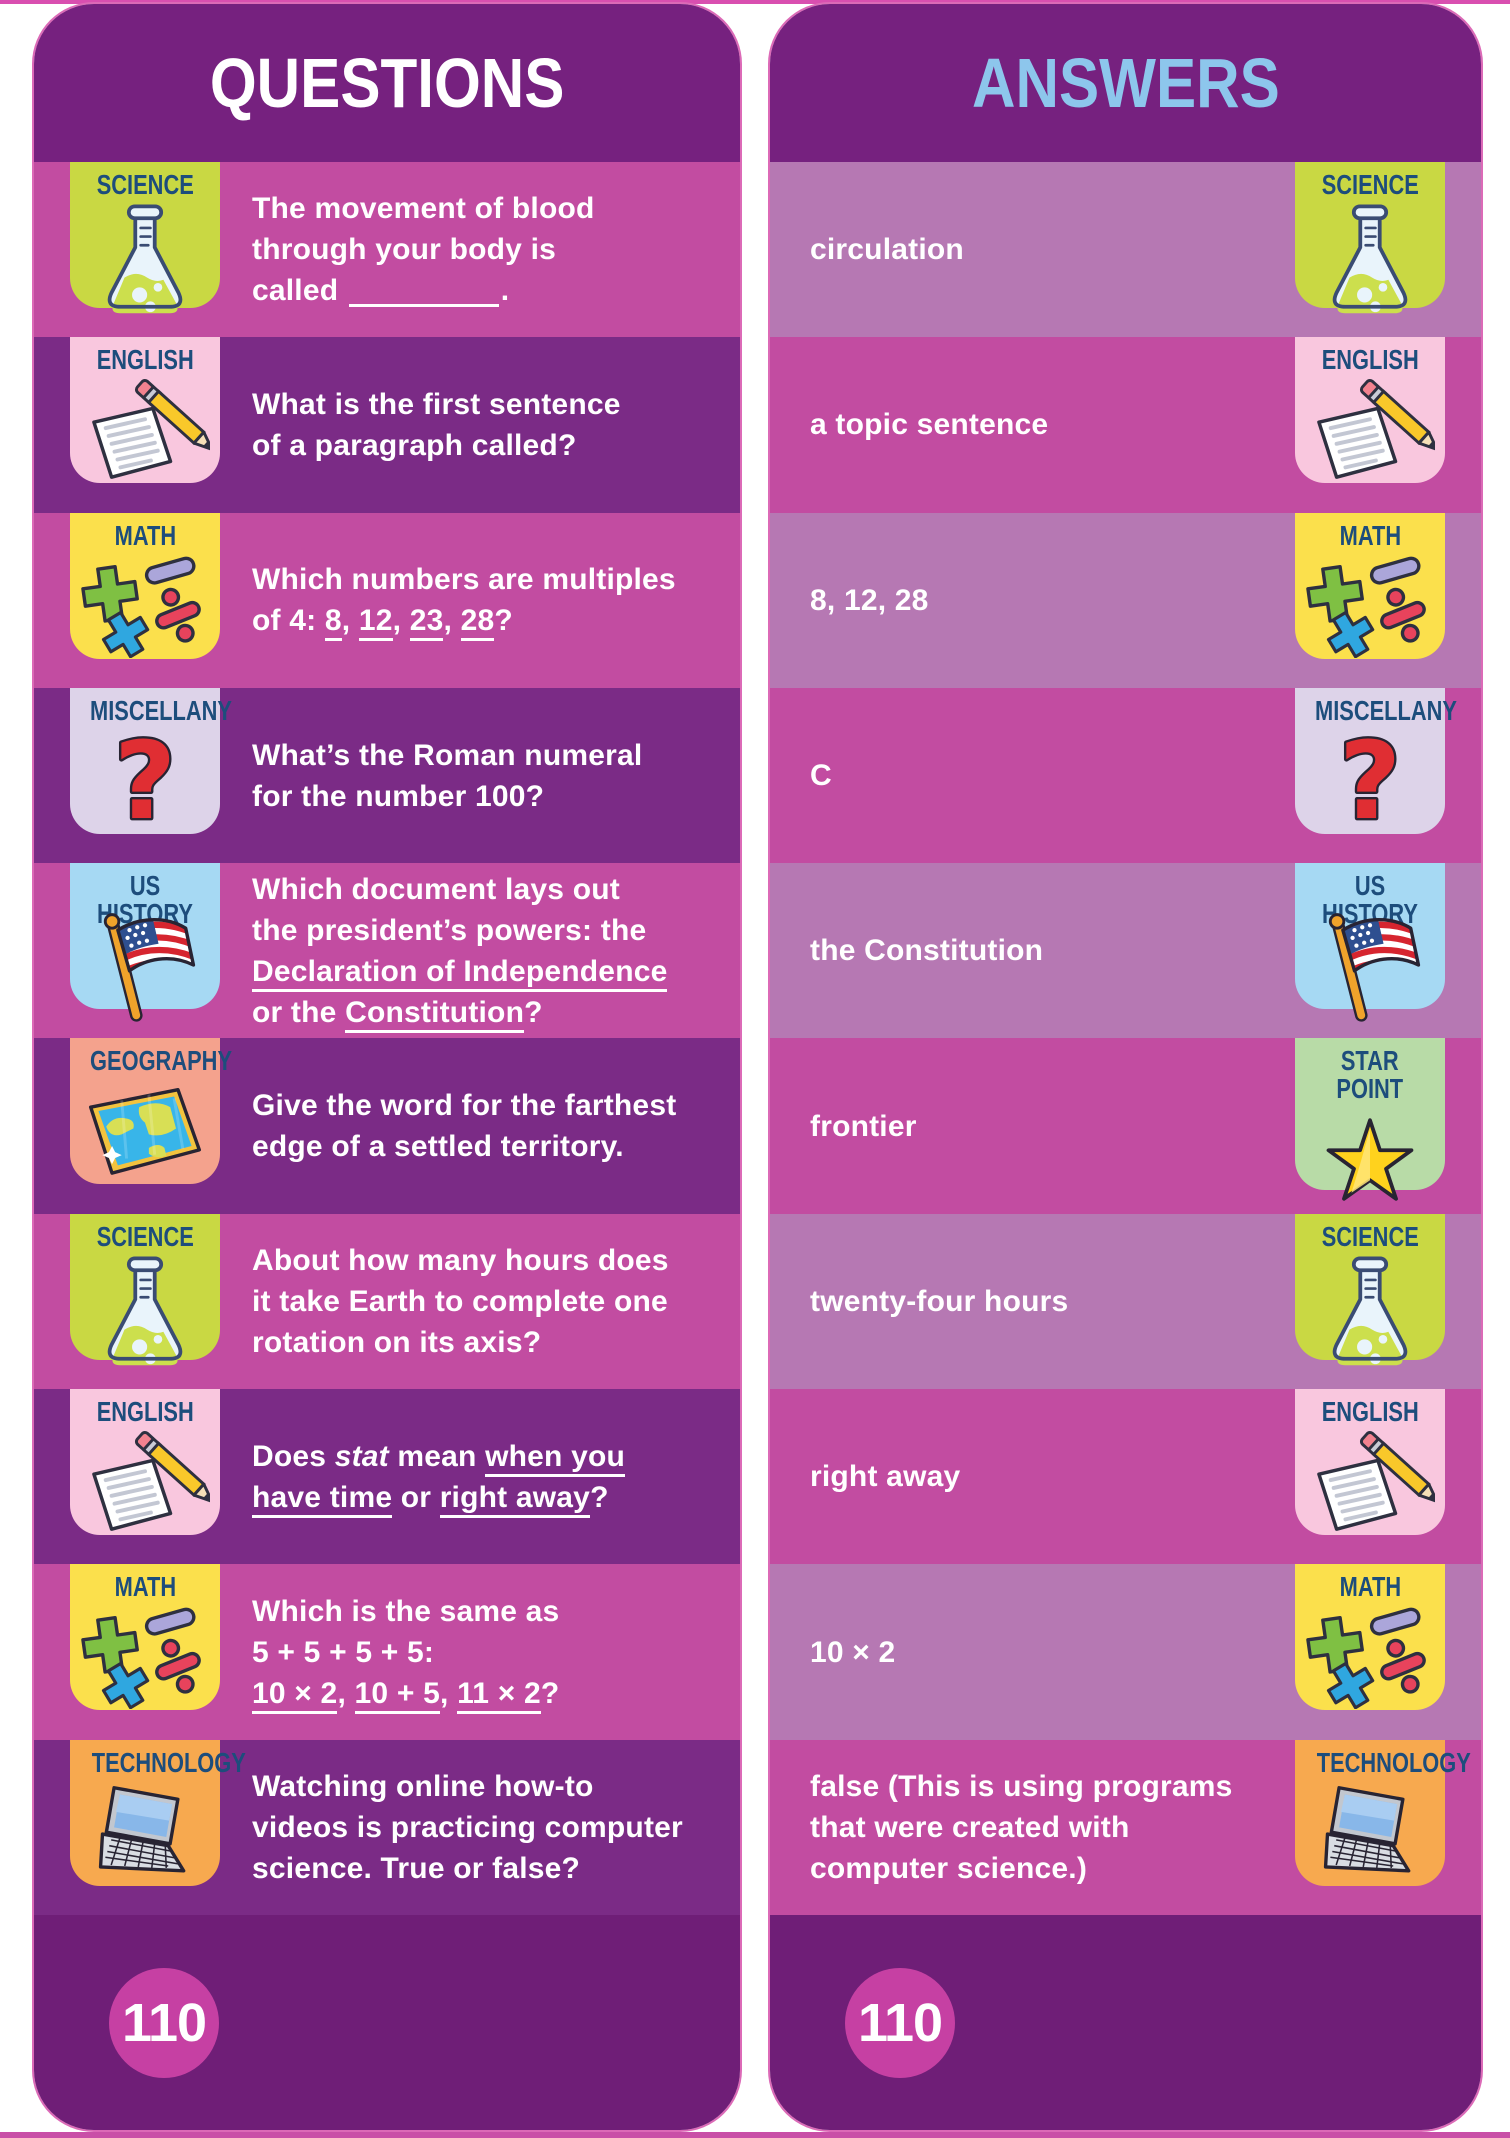  I want to click on category-label: GEOGRAPHY, so click(161, 1061).